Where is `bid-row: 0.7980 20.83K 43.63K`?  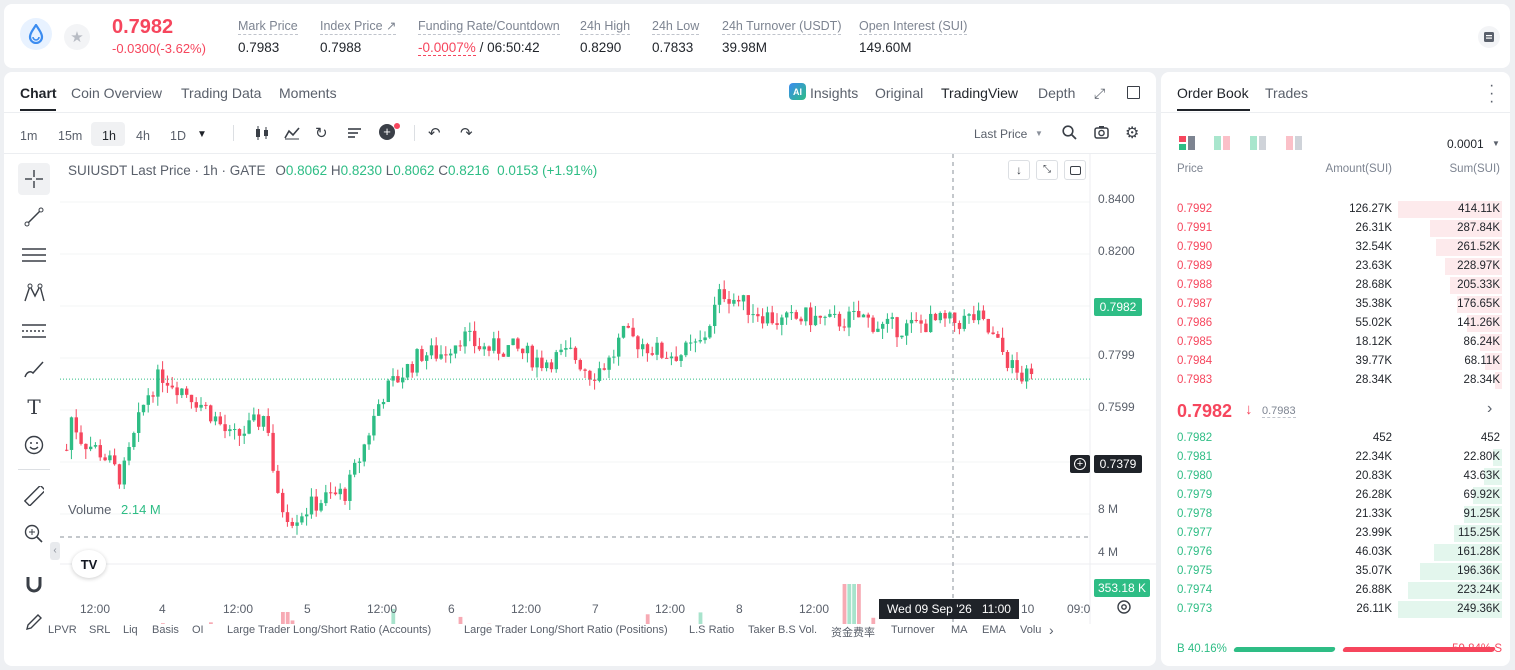 bid-row: 0.7980 20.83K 43.63K is located at coordinates (1335, 476).